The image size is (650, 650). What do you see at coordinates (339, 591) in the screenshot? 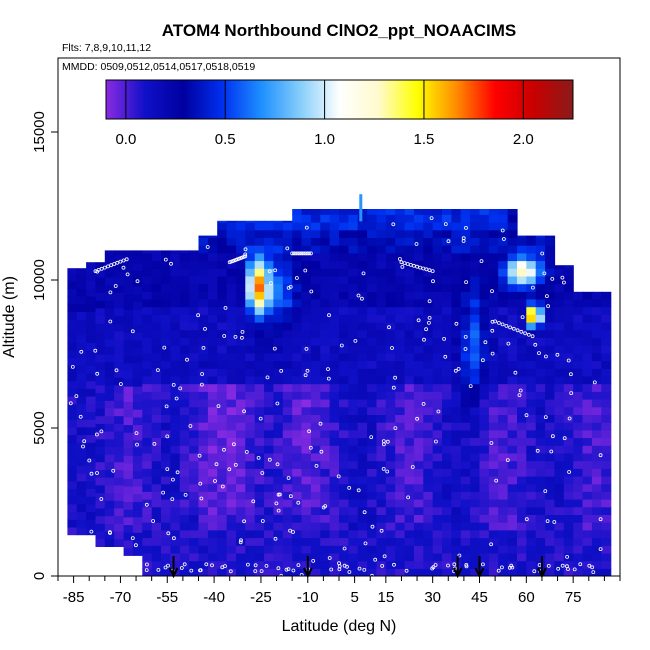
I see `x-axis: -85 -70 -55 -40 -25 -10 5 15 30 45 60 75` at bounding box center [339, 591].